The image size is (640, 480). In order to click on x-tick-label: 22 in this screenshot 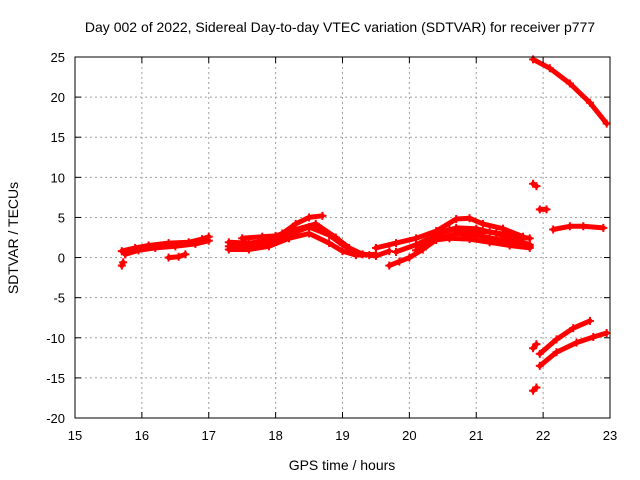, I will do `click(543, 435)`.